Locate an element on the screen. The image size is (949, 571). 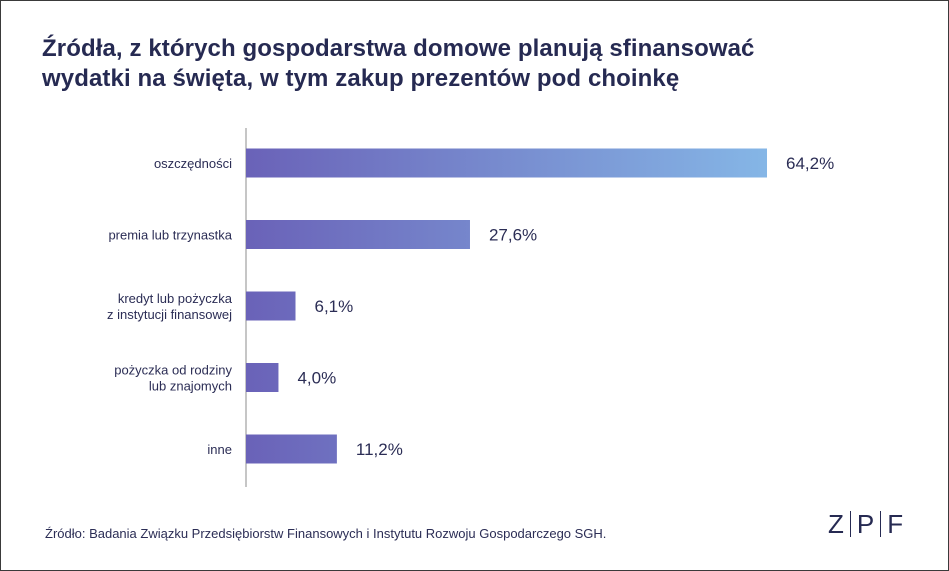
value-label-1: 27,6% is located at coordinates (513, 235).